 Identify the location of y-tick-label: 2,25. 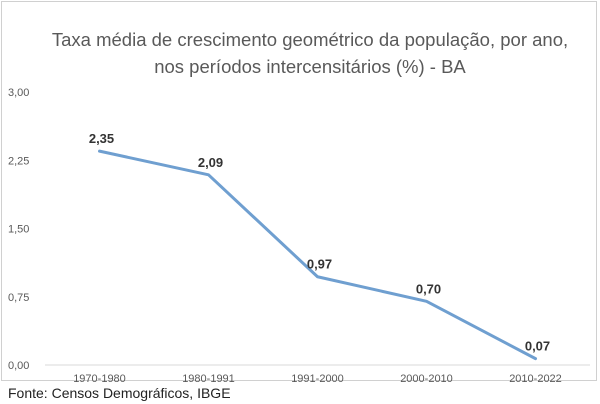
(18, 161).